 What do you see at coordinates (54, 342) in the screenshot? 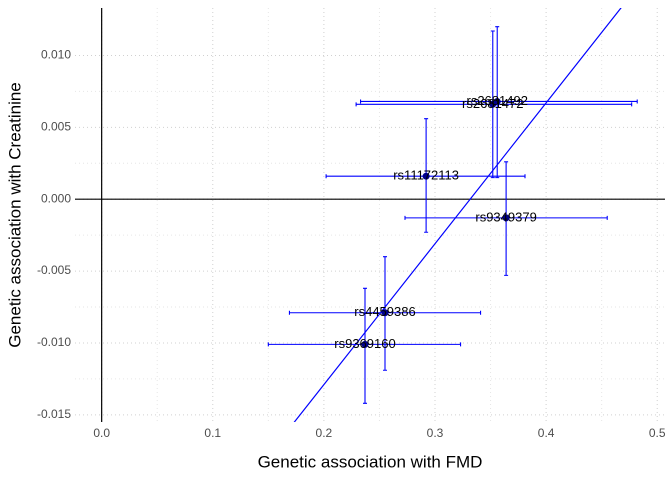
I see `y-tick-label: -0.010` at bounding box center [54, 342].